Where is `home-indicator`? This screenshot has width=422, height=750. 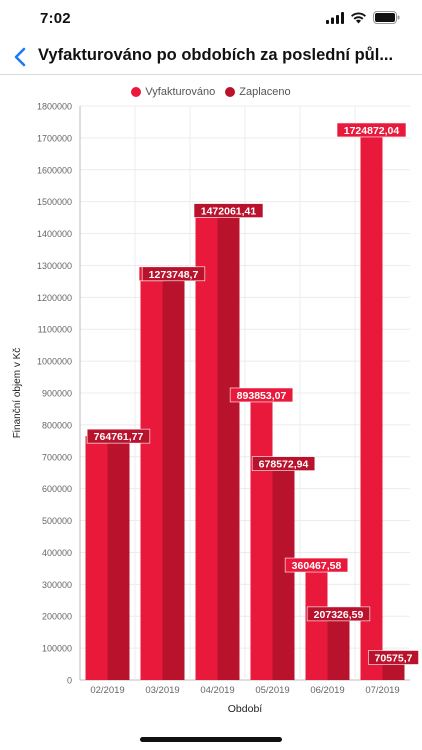 home-indicator is located at coordinates (211, 739).